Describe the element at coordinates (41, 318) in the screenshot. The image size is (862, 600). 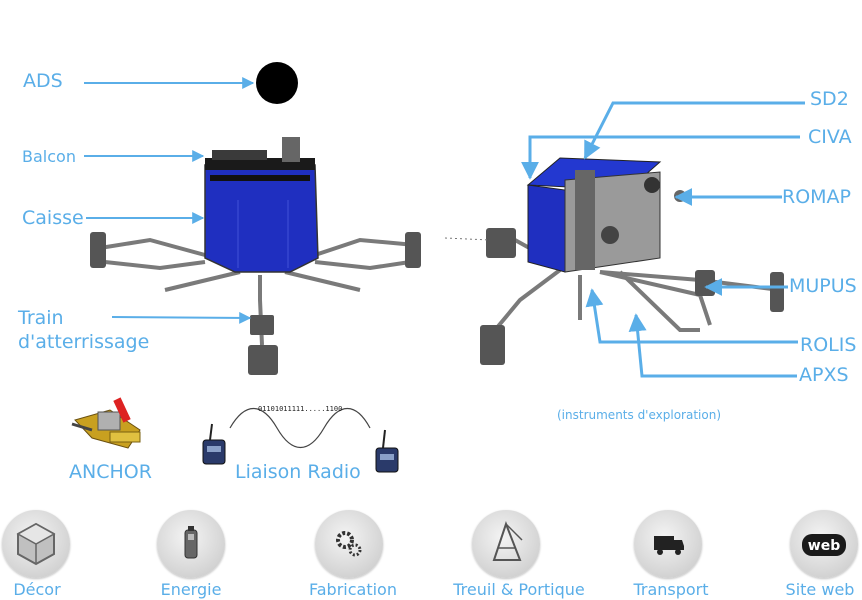
I see `train-label-line1: Train` at that location.